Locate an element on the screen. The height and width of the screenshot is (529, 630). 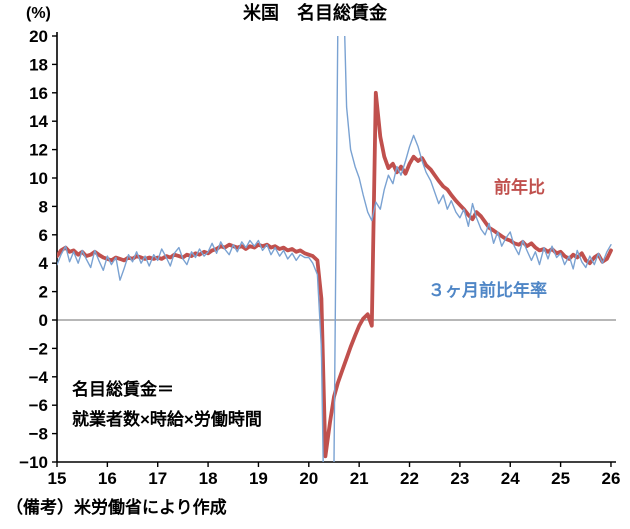
x-tick-label: 17 is located at coordinates (157, 478).